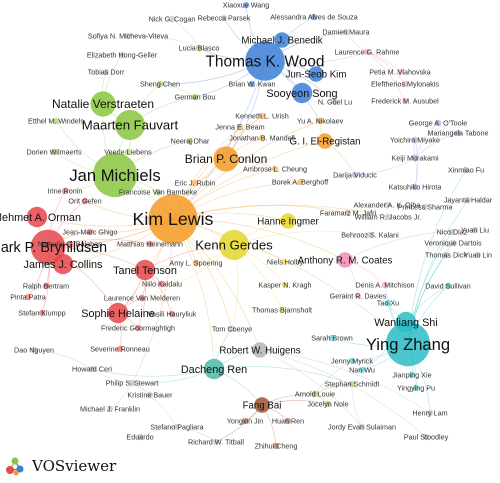 The height and width of the screenshot is (483, 500). What do you see at coordinates (195, 97) in the screenshot?
I see `node-german-bou` at bounding box center [195, 97].